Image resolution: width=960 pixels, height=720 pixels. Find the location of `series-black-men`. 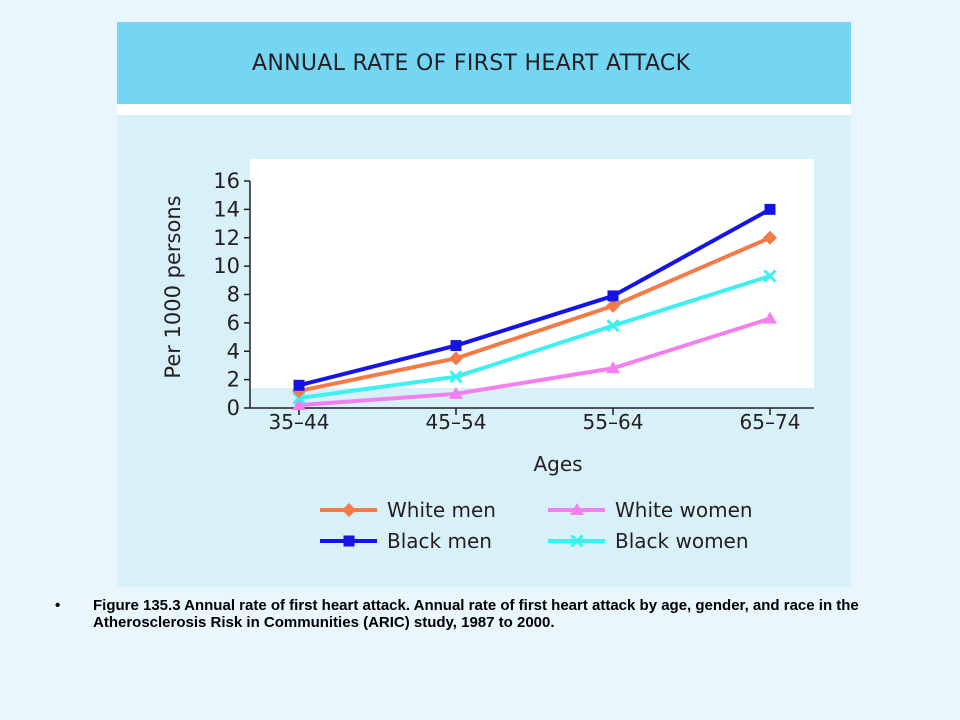

series-black-men is located at coordinates (534, 297).